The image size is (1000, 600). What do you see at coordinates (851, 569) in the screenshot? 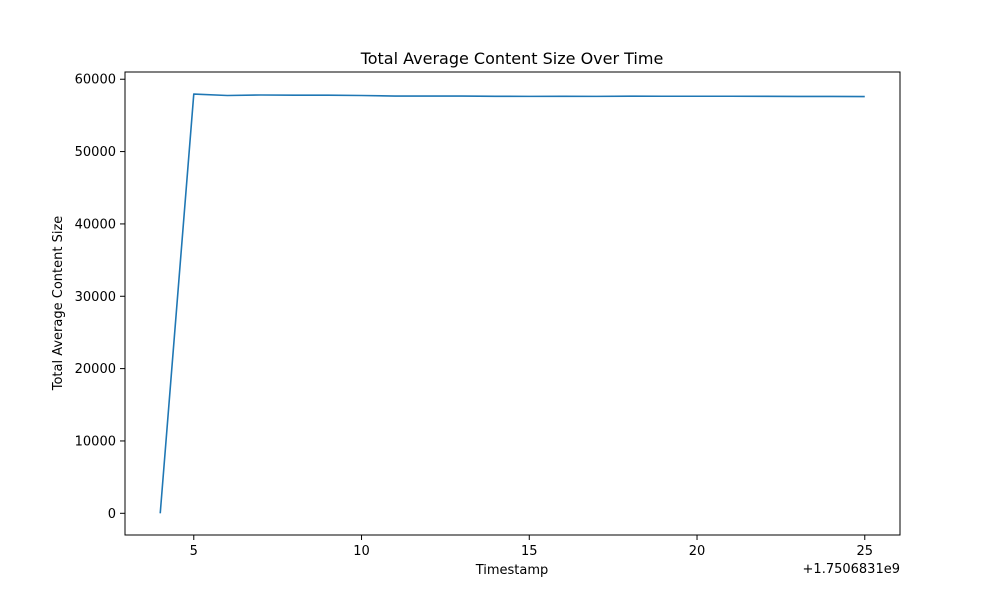
I see `x-axis-offset-label: +1.7506831e9` at bounding box center [851, 569].